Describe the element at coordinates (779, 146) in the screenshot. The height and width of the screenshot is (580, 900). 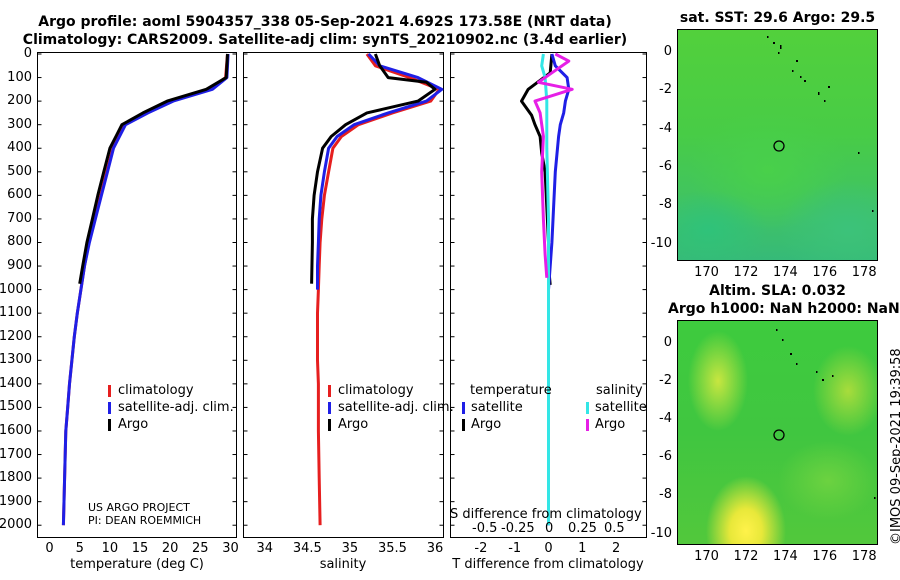
I see `argo-location-marker` at that location.